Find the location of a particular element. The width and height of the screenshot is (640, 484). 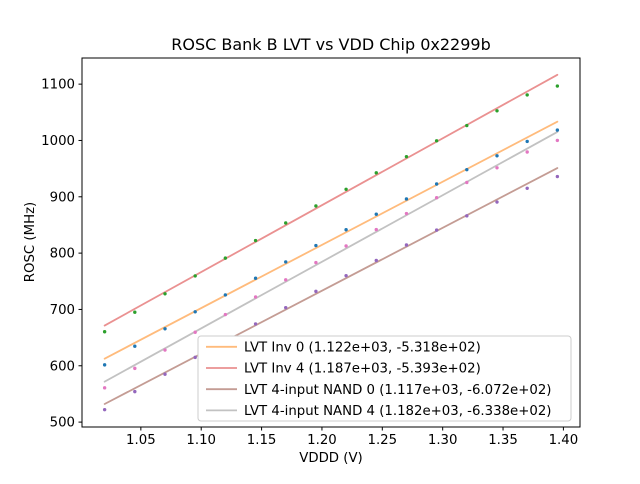

x-tick-label: 1.05 is located at coordinates (141, 440).